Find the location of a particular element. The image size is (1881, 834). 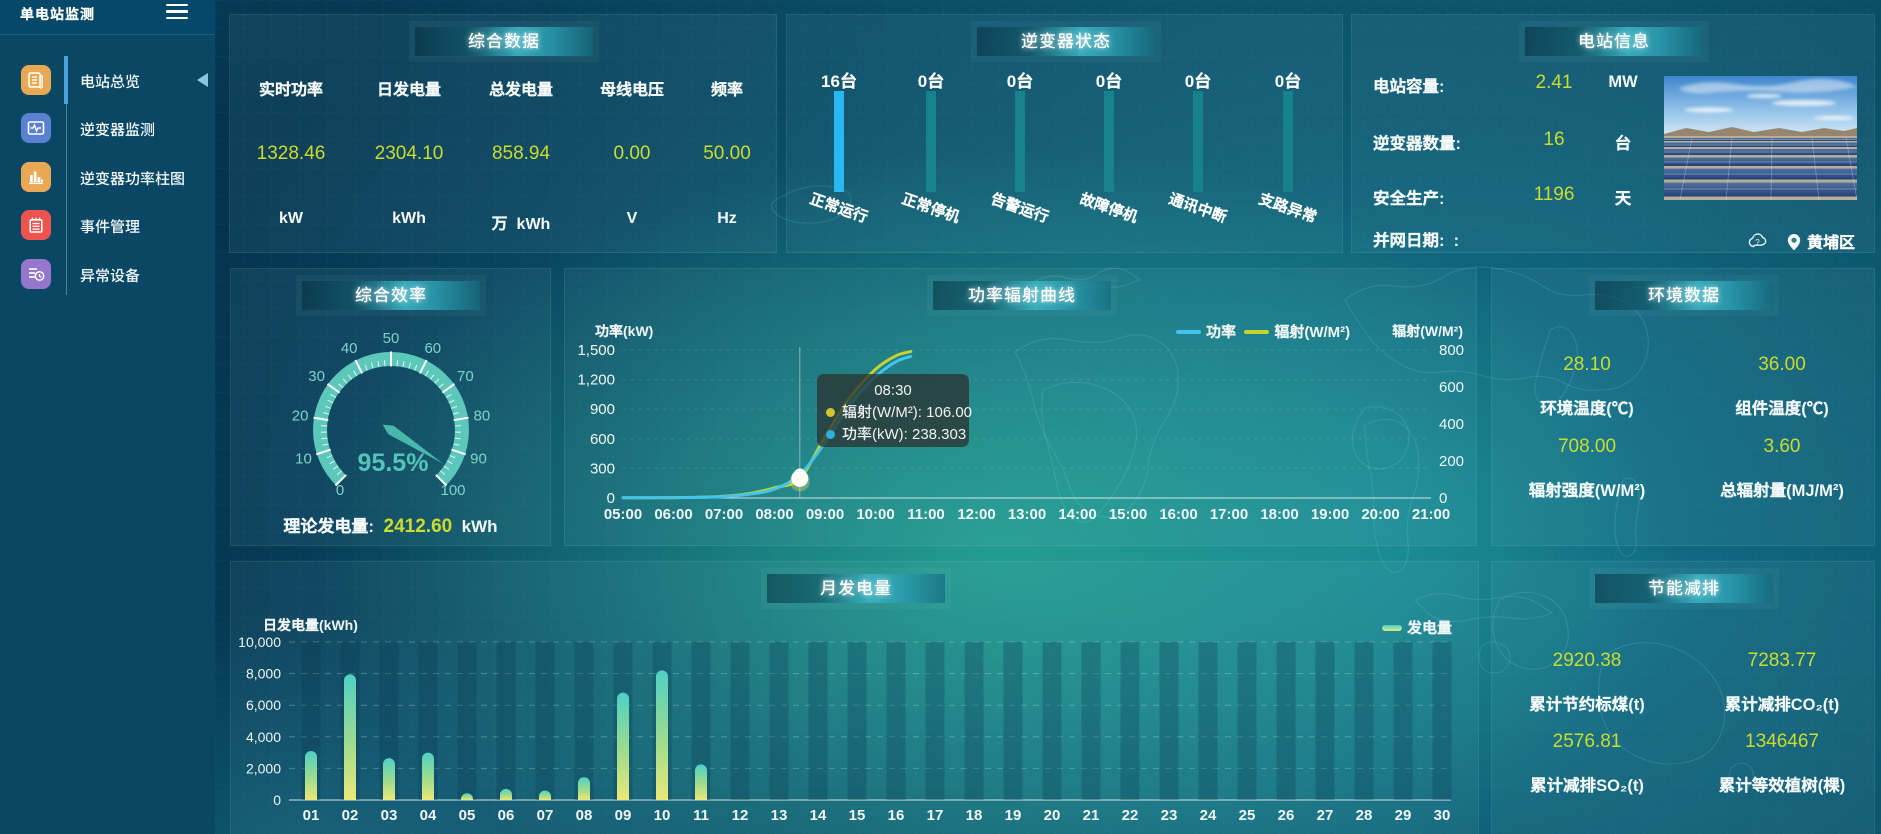

svg-text: 01 is located at coordinates (311, 815).